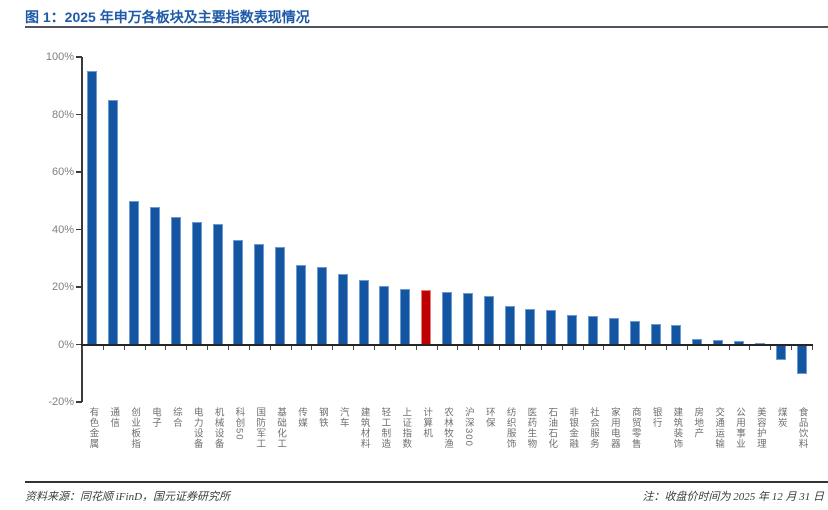 Image resolution: width=828 pixels, height=510 pixels. Describe the element at coordinates (113, 445) in the screenshot. I see `x-label-slot: 通信` at that location.